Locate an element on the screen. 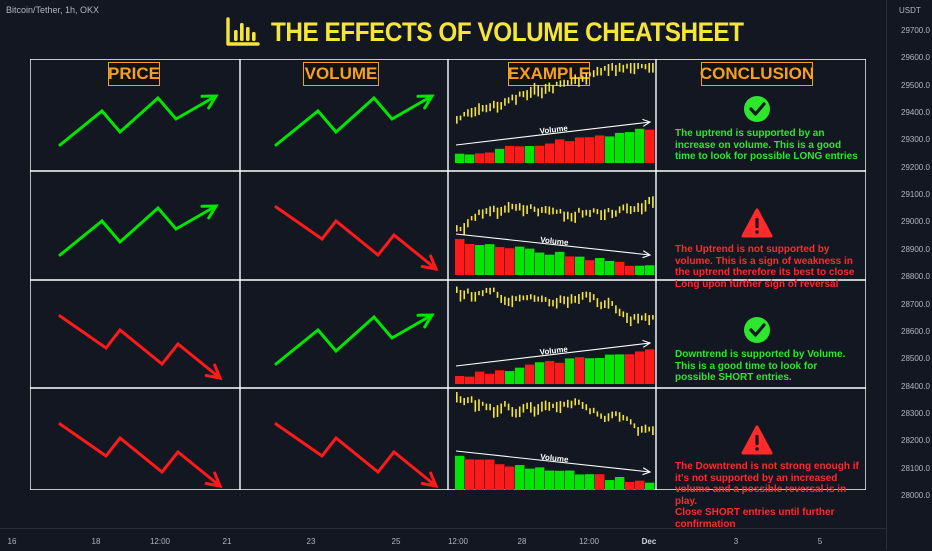 The height and width of the screenshot is (551, 932). conclusion-line: Close SHORT entries until further is located at coordinates (755, 512).